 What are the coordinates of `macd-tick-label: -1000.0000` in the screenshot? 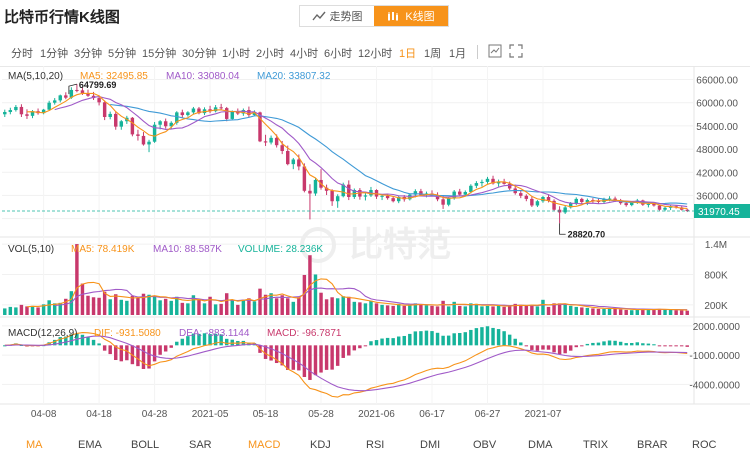 It's located at (714, 356).